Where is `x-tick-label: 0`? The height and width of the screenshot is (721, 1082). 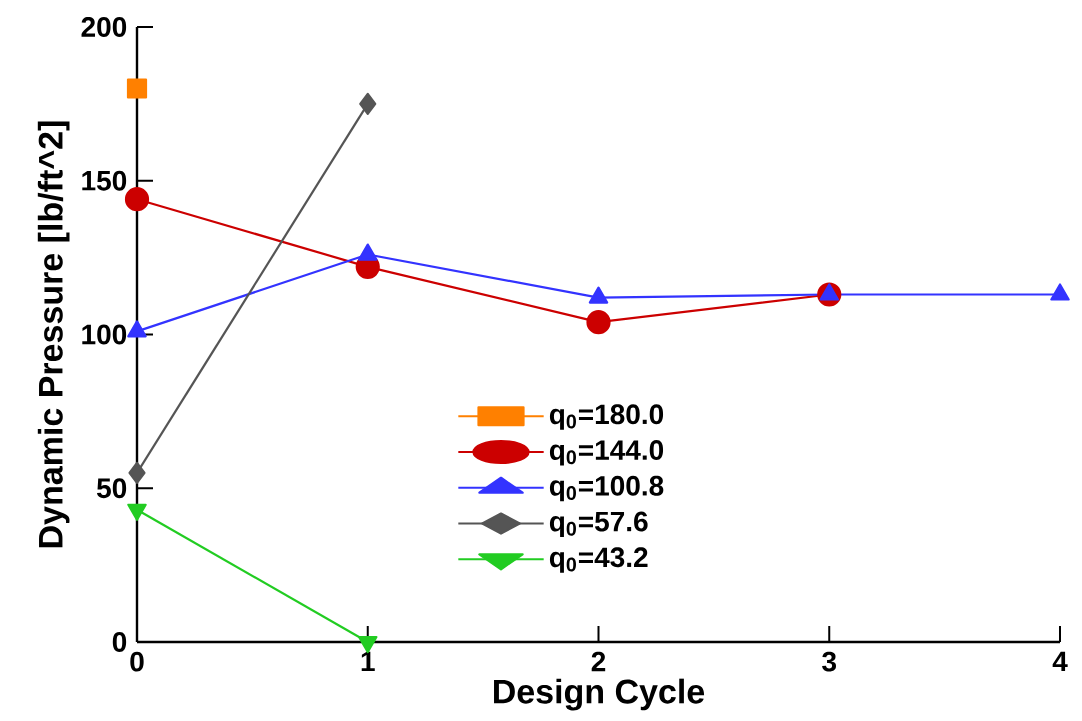
x-tick-label: 0 is located at coordinates (137, 661).